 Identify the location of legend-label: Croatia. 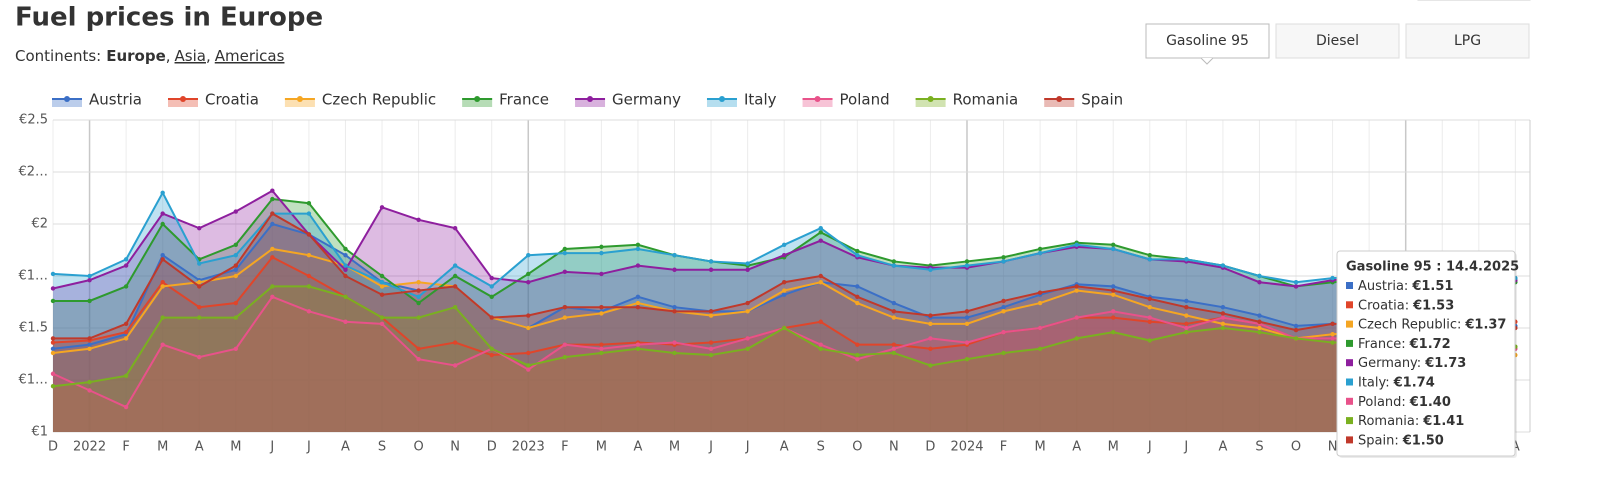
(232, 100).